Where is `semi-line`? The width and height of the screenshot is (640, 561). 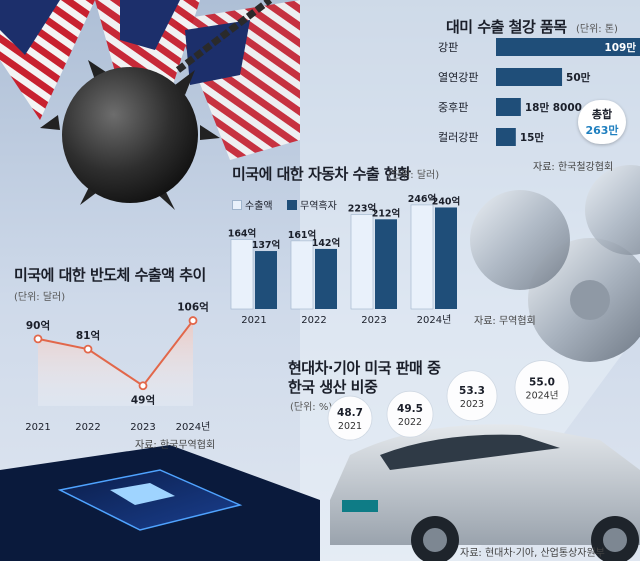
semi-line is located at coordinates (115, 353).